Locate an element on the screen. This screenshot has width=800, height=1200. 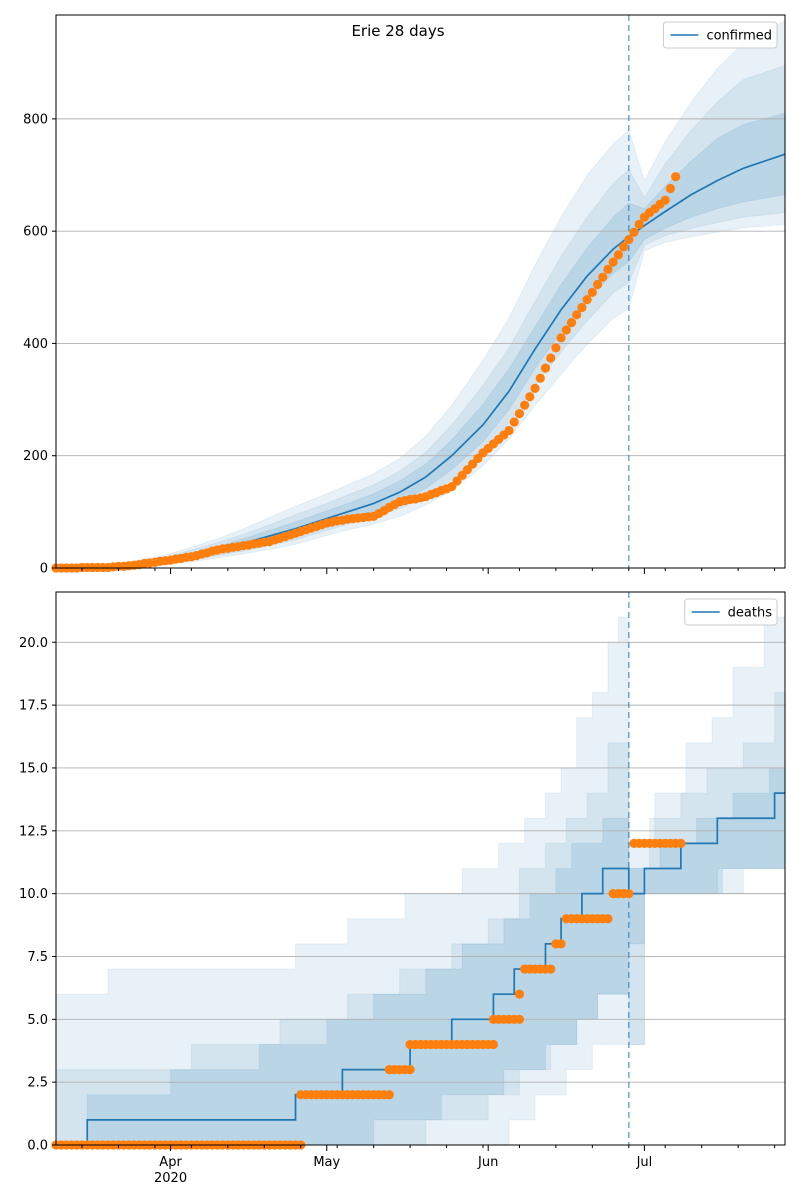
y-tick-label: 17.5 is located at coordinates (33, 706).